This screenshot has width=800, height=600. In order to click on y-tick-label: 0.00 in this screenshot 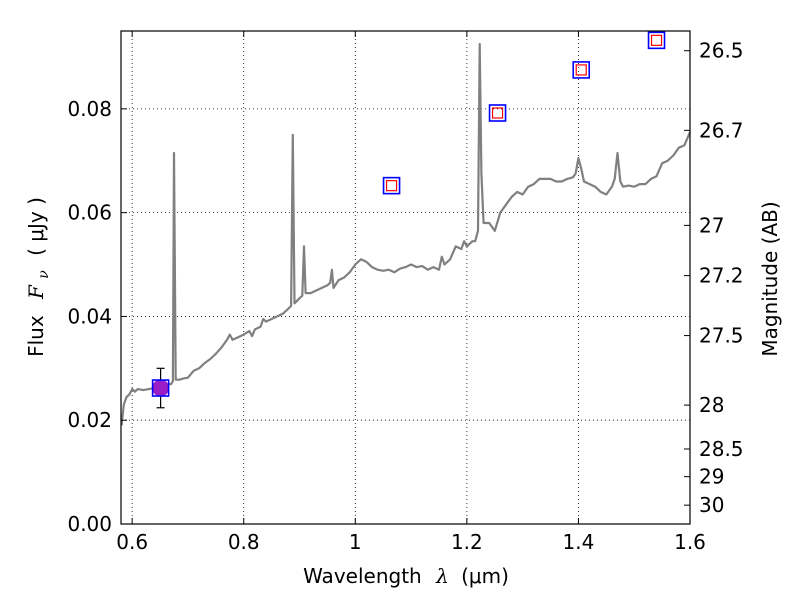, I will do `click(89, 524)`.